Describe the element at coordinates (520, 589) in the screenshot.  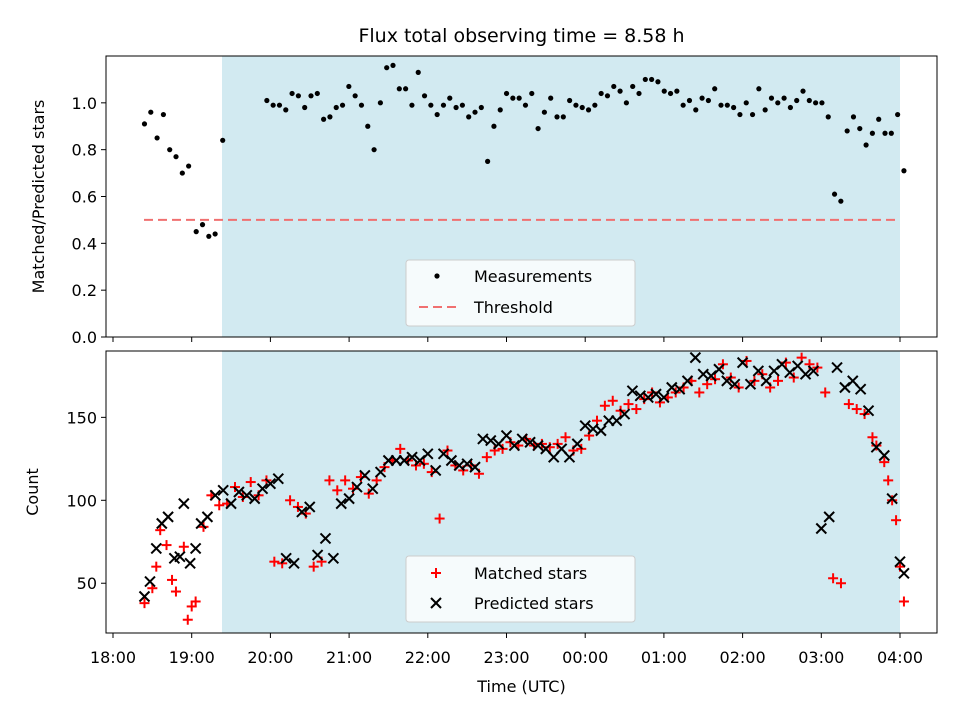
I see `bottom-legend-box` at that location.